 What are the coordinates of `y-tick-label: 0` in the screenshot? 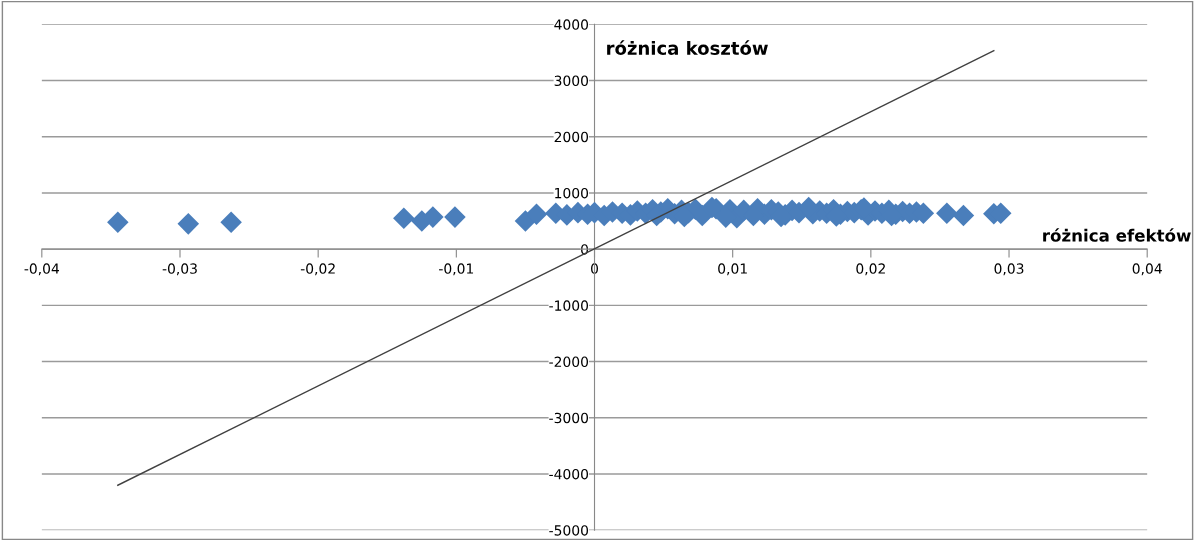 It's located at (585, 249).